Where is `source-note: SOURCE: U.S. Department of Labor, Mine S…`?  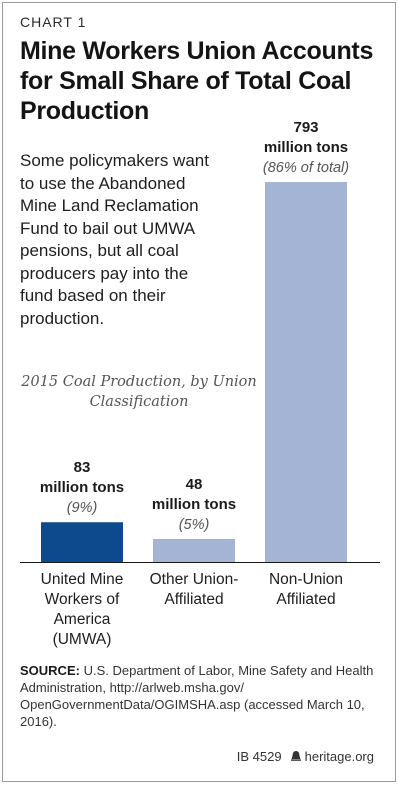 source-note: SOURCE: U.S. Department of Labor, Mine S… is located at coordinates (200, 696).